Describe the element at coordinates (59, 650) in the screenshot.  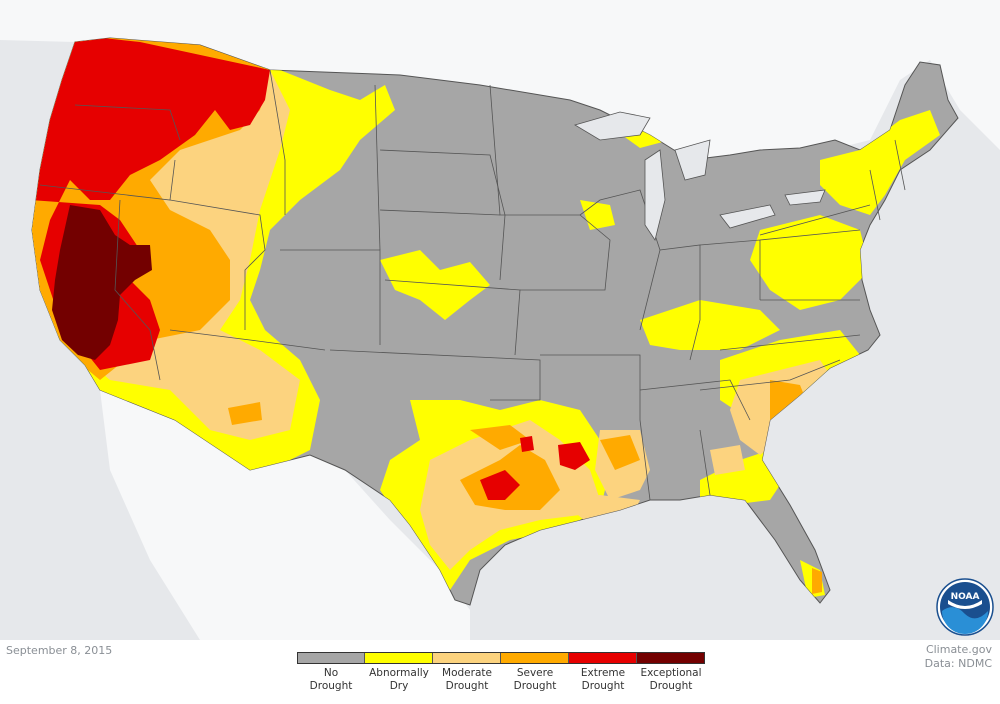
I see `map-date: September 8, 2015` at that location.